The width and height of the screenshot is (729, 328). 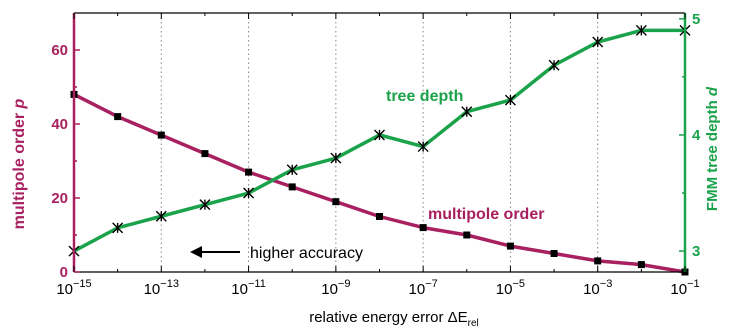 What do you see at coordinates (431, 284) in the screenshot?
I see `x-tick-exponent: −7` at bounding box center [431, 284].